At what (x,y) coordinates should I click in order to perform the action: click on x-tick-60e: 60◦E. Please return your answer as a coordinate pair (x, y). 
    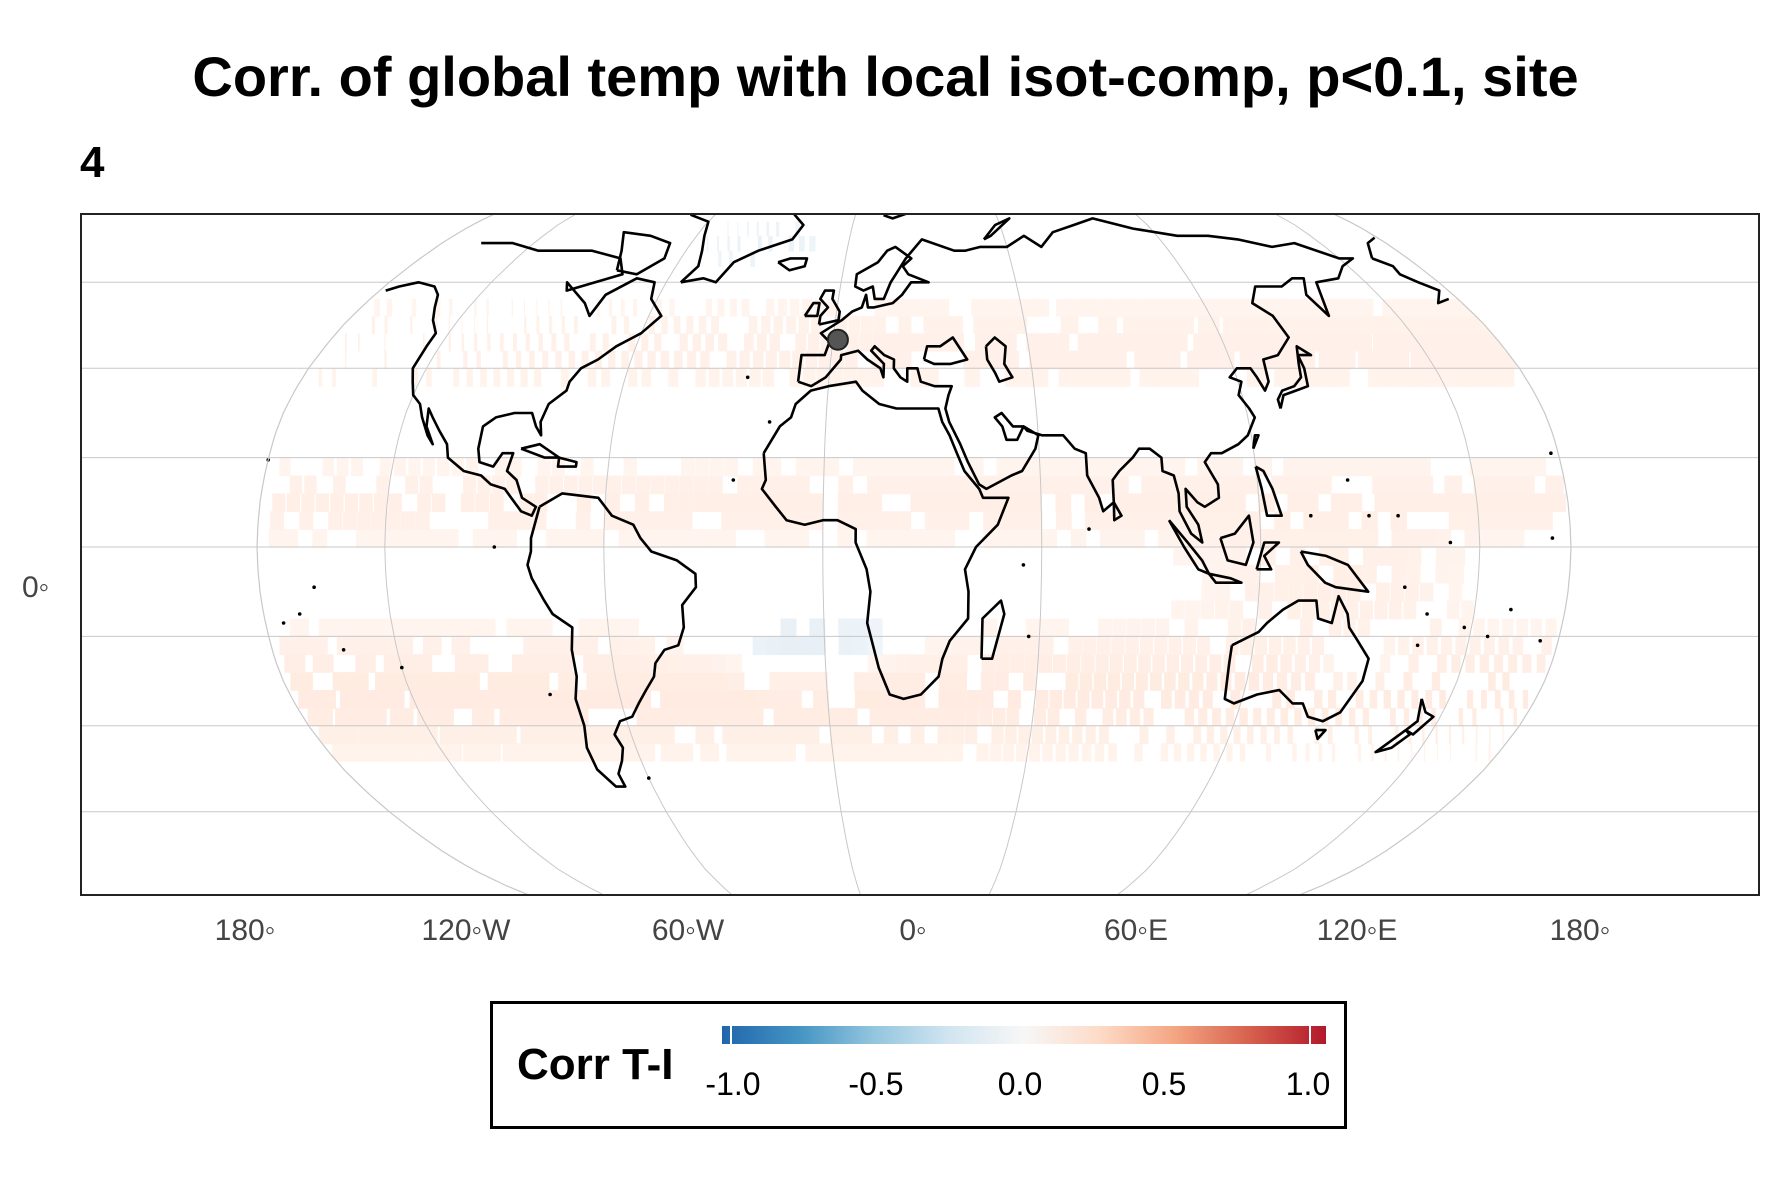
    Looking at the image, I should click on (1136, 930).